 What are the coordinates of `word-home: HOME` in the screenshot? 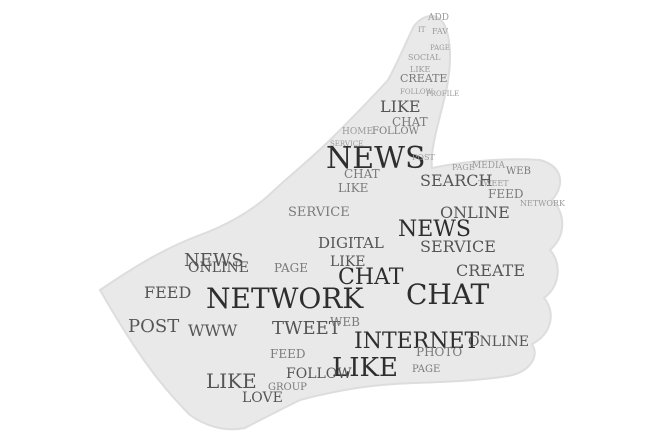 It's located at (357, 132).